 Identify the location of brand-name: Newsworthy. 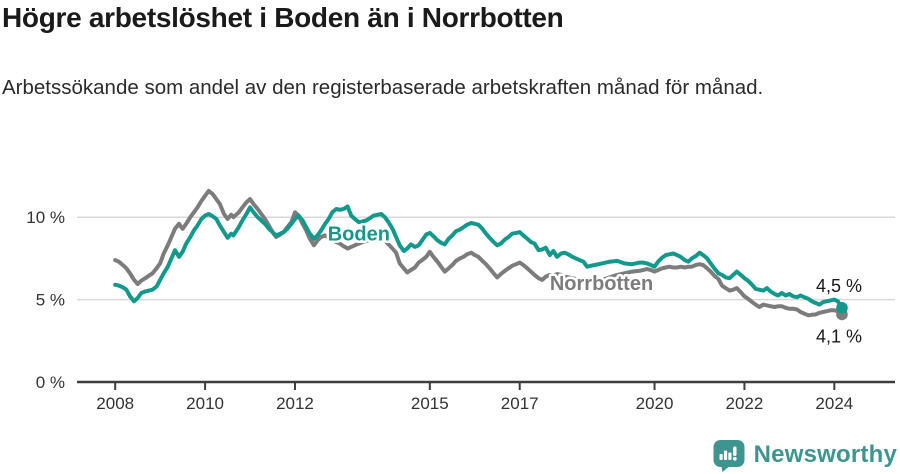
(825, 454).